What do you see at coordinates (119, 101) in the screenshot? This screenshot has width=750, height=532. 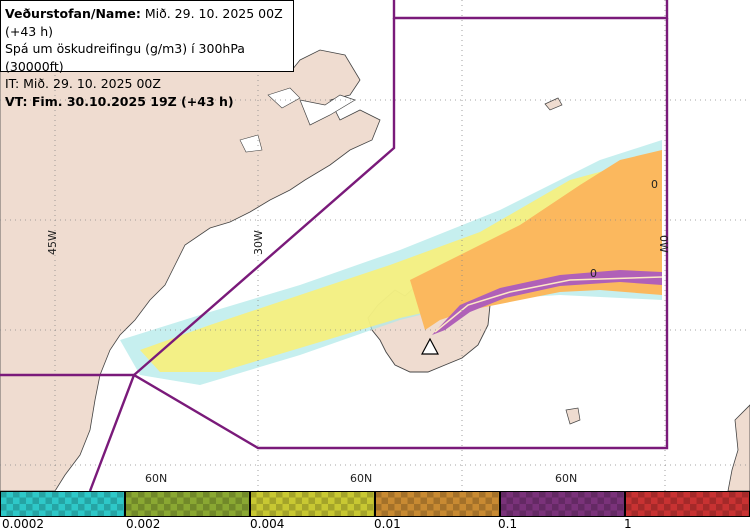 I see `header-line-4: VT: Fim. 30.10.2025 19Z (+43 h)` at bounding box center [119, 101].